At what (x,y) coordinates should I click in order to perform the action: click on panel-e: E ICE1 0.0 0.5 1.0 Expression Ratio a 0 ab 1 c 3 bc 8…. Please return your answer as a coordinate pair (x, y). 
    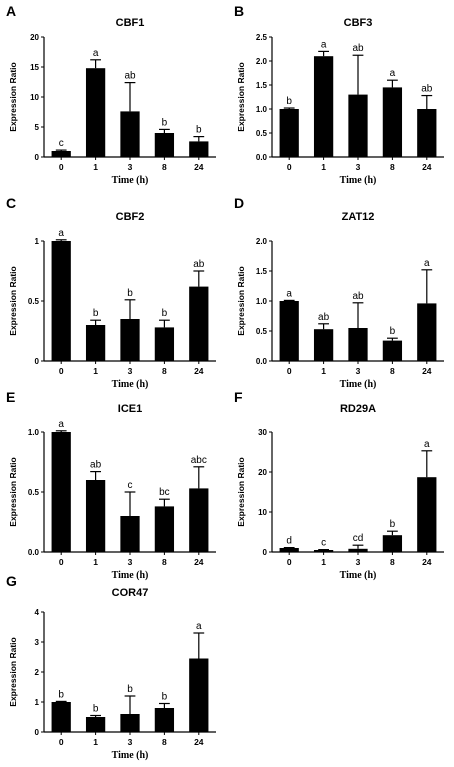
    Looking at the image, I should click on (111, 485).